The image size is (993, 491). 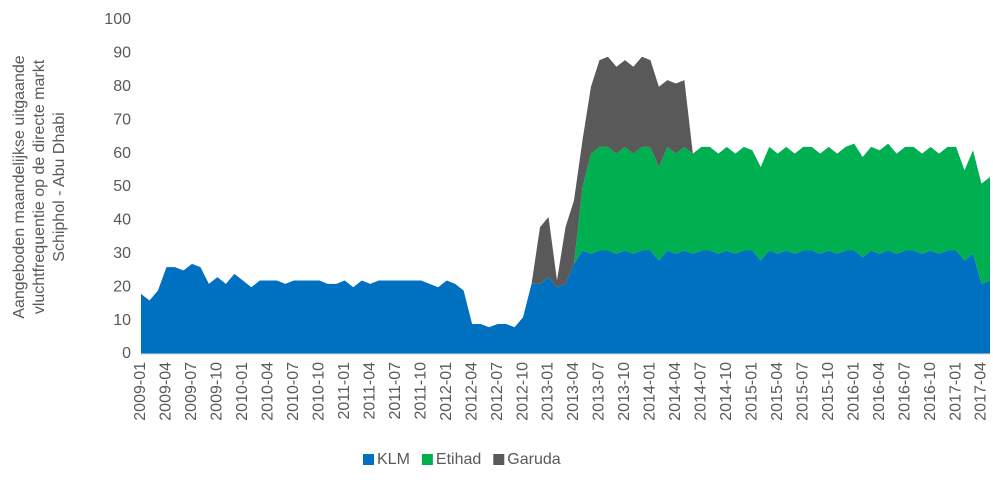 I want to click on x-tick-label: 2013-01, so click(x=548, y=391).